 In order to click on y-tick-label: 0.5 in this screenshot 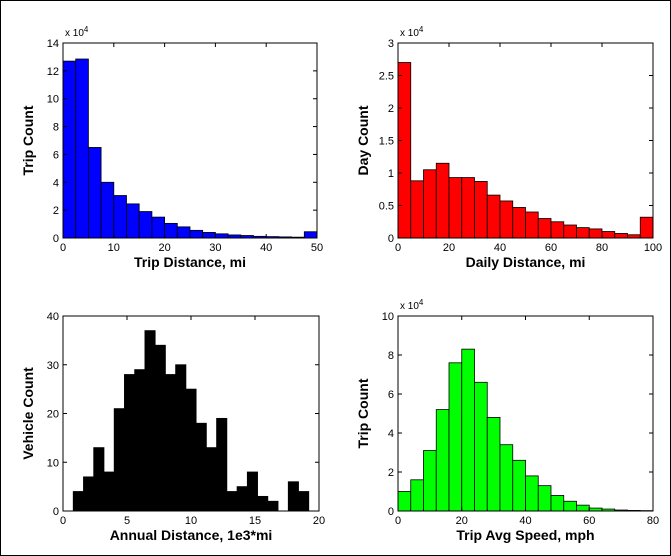, I will do `click(386, 207)`.